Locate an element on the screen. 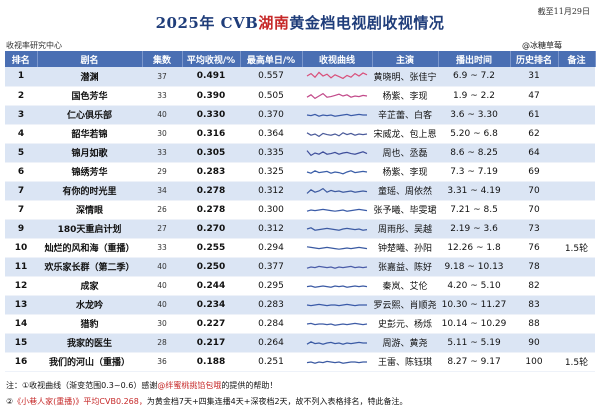  air-time-cell: 6.9 ~ 7.2 is located at coordinates (474, 77).